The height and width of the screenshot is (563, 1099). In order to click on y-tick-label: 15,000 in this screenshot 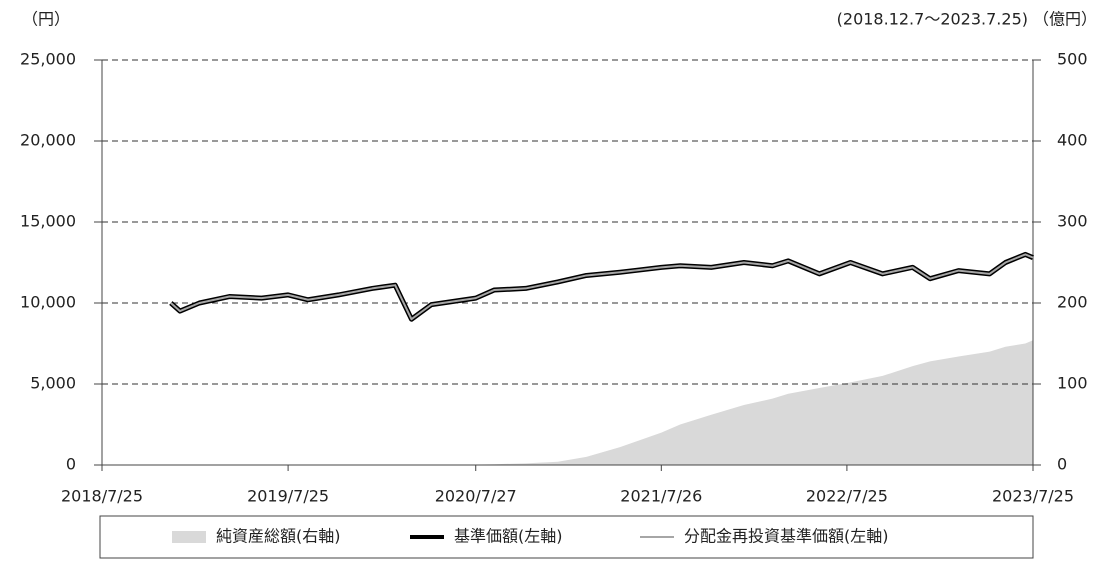, I will do `click(48, 221)`.